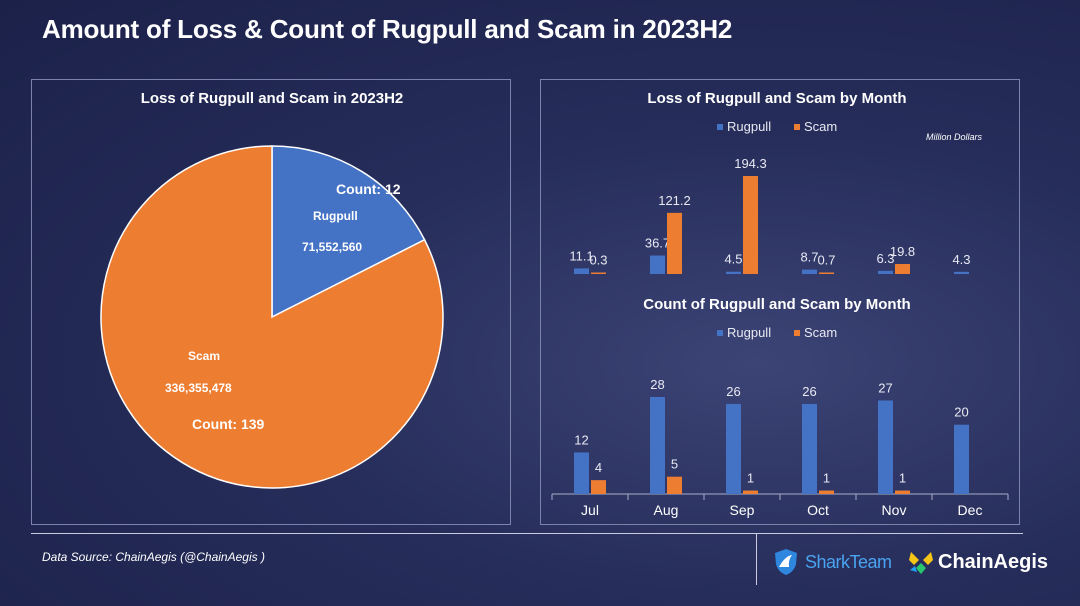 The image size is (1080, 606). What do you see at coordinates (581, 255) in the screenshot?
I see `loss-label-rugpull-jul: 11.1` at bounding box center [581, 255].